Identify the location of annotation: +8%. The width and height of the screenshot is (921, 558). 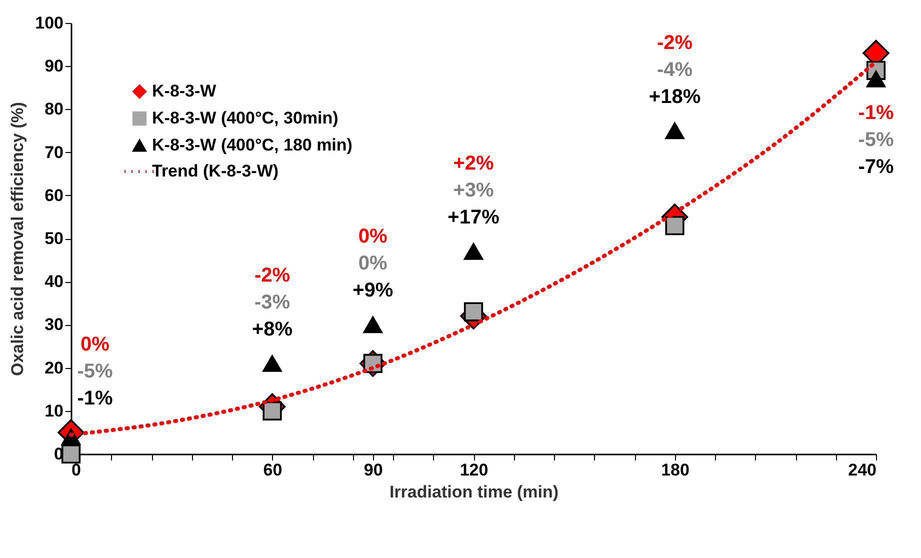
(272, 329).